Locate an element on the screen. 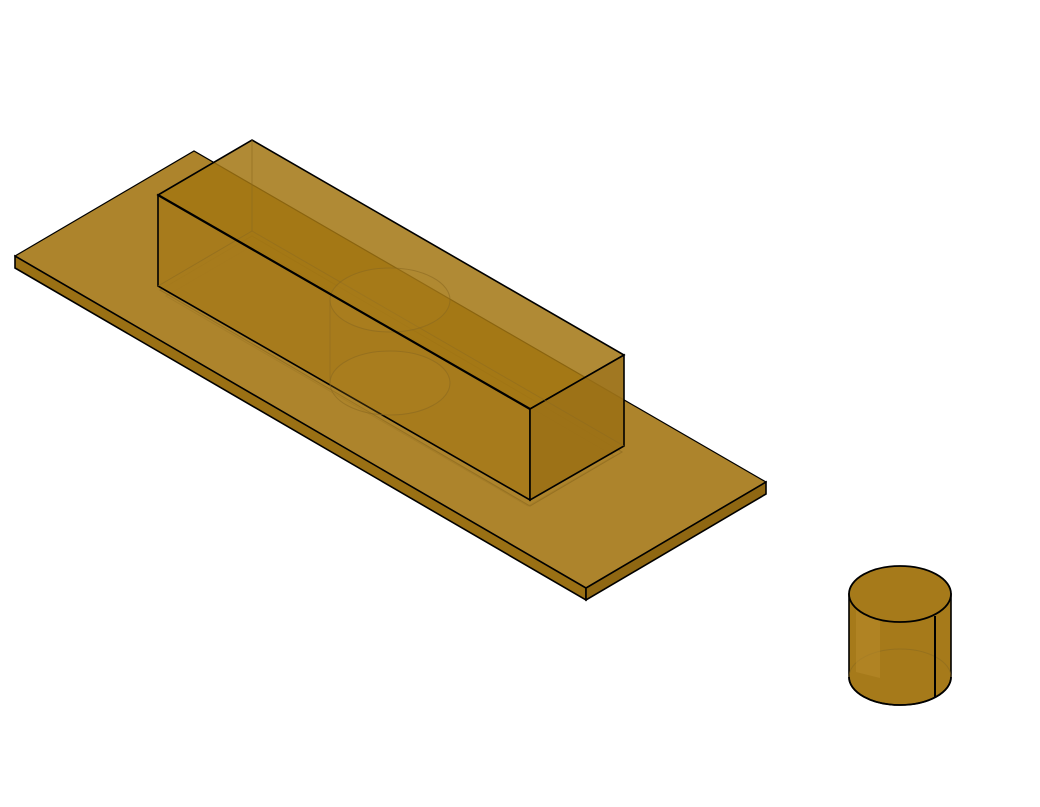 Image resolution: width=1040 pixels, height=807 pixels. ghost-cylinder-top is located at coordinates (390, 300).